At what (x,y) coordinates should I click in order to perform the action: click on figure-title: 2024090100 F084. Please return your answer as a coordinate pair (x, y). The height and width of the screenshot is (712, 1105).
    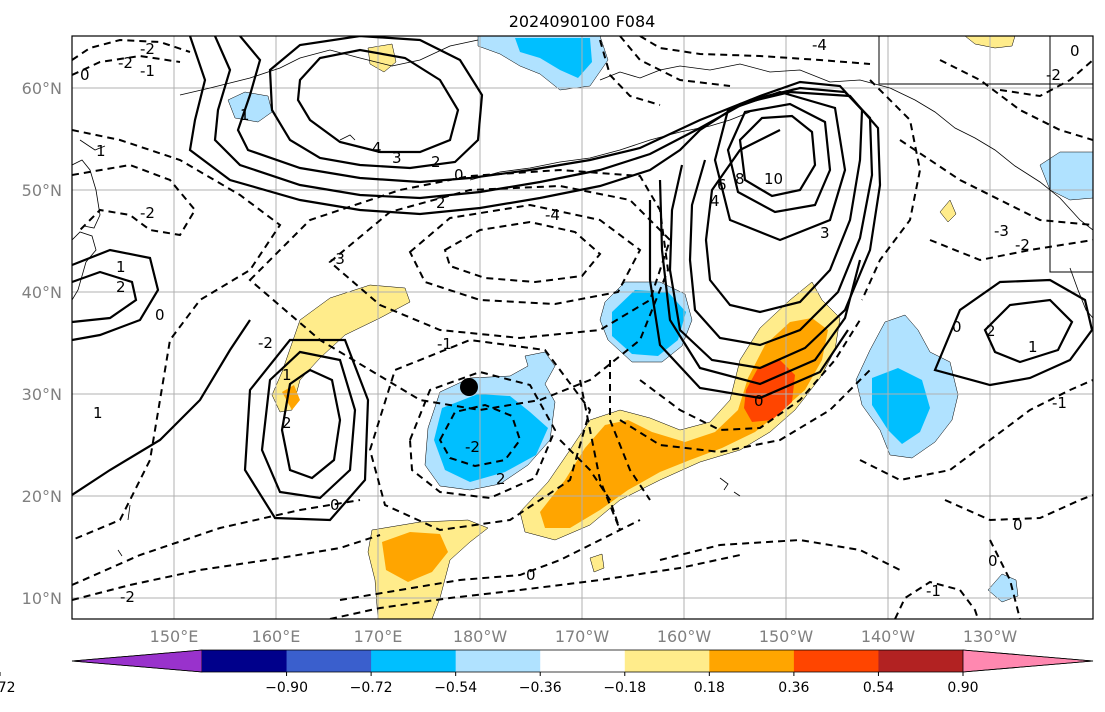
    Looking at the image, I should click on (582, 21).